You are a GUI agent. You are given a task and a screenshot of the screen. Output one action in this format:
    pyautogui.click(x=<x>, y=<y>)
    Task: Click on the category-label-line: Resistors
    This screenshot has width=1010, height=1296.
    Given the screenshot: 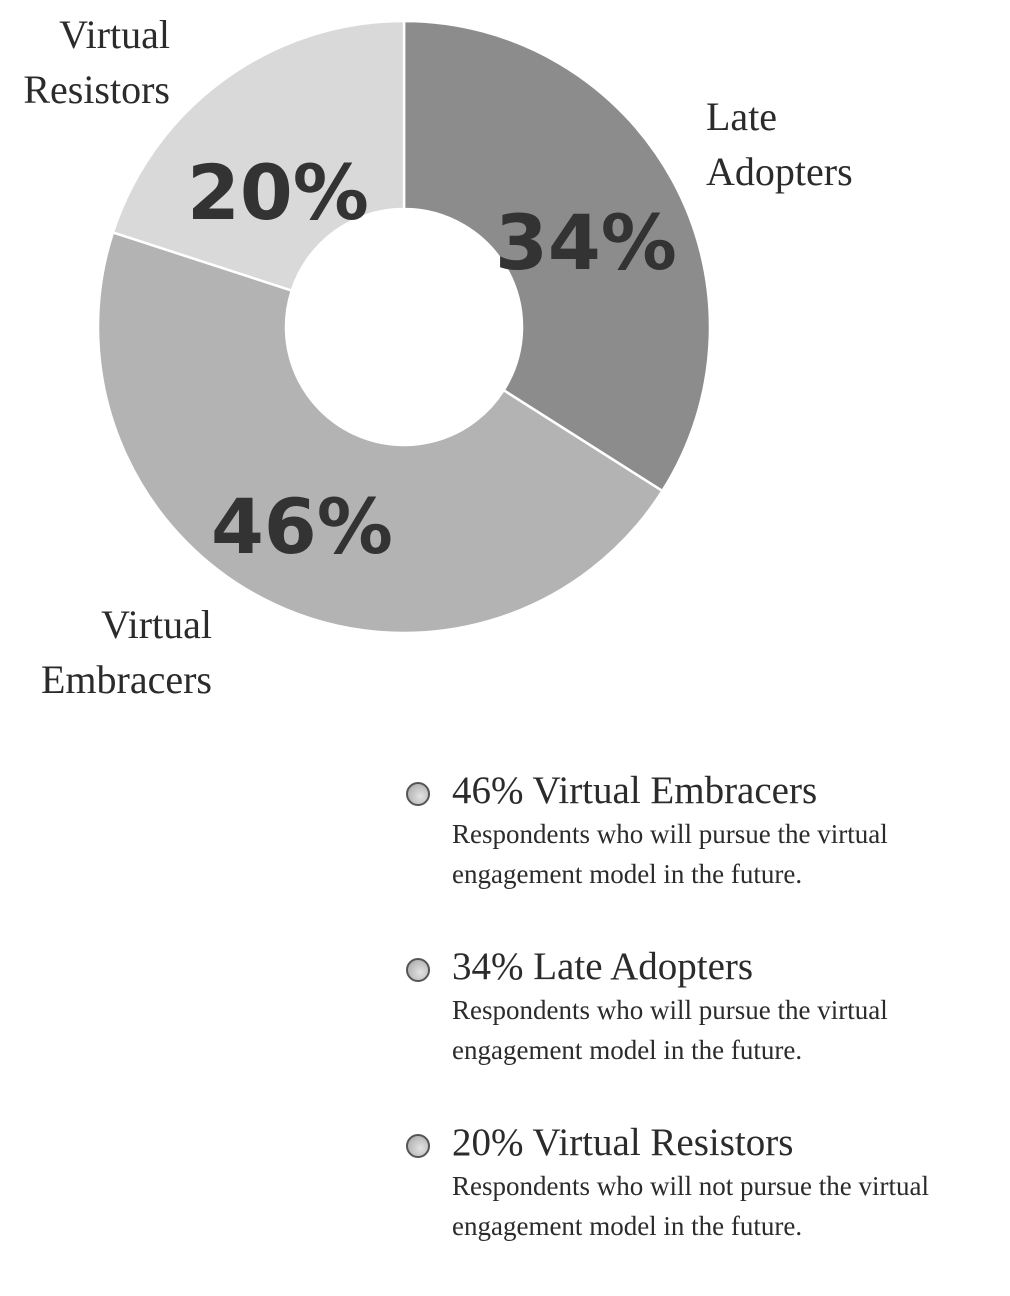 What is the action you would take?
    pyautogui.click(x=96, y=89)
    